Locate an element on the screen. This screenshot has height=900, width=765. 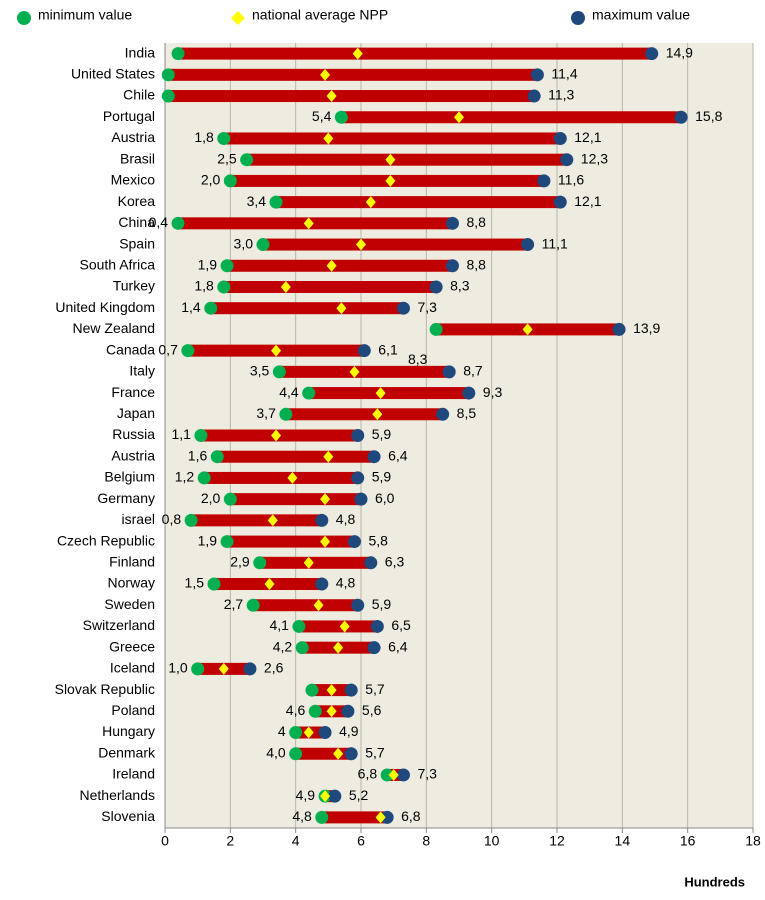
y-tick-label: Hungary is located at coordinates (128, 731).